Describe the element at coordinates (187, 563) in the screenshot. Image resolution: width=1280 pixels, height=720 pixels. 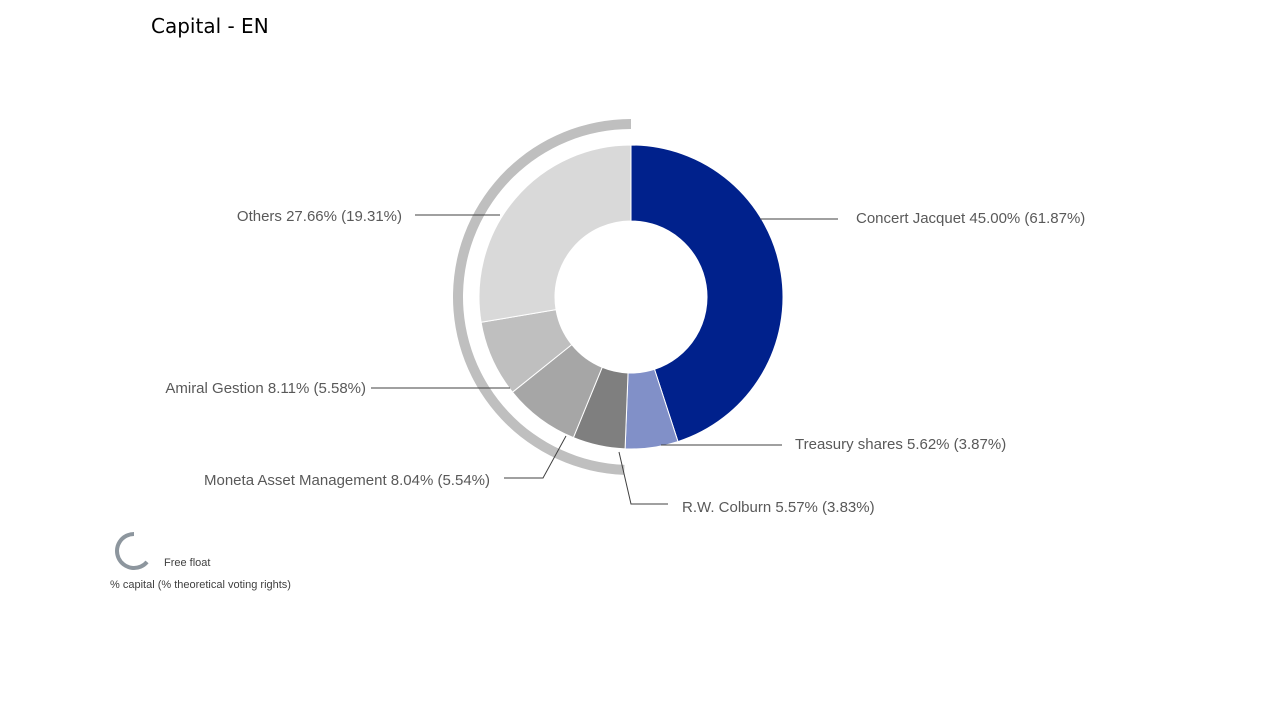
I see `legend-free-float-label: Free float` at that location.